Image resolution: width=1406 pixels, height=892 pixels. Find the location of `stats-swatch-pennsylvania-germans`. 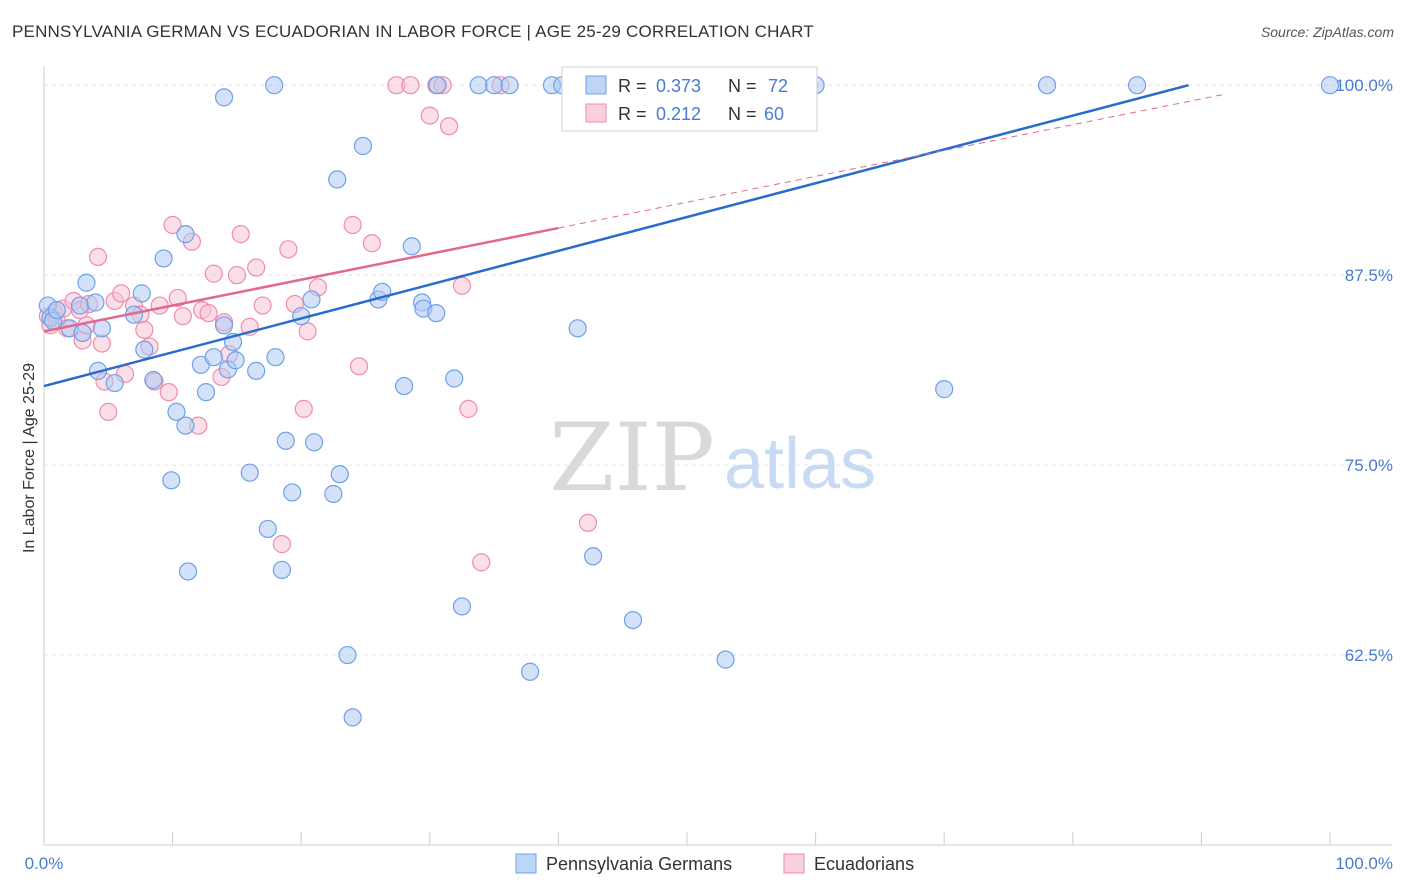

stats-swatch-pennsylvania-germans is located at coordinates (596, 85).